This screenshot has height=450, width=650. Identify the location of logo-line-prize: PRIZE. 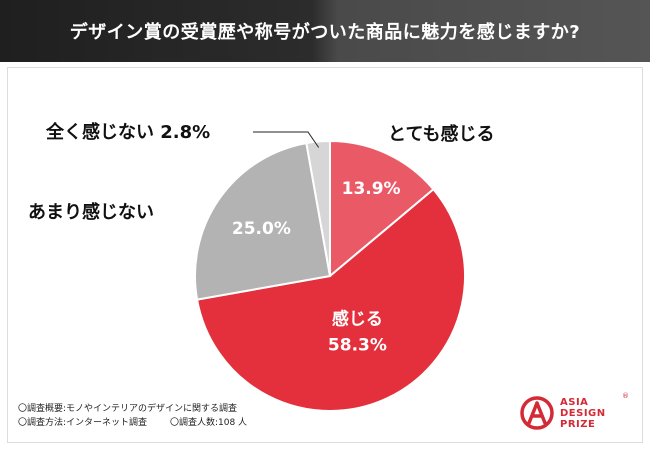
(578, 424).